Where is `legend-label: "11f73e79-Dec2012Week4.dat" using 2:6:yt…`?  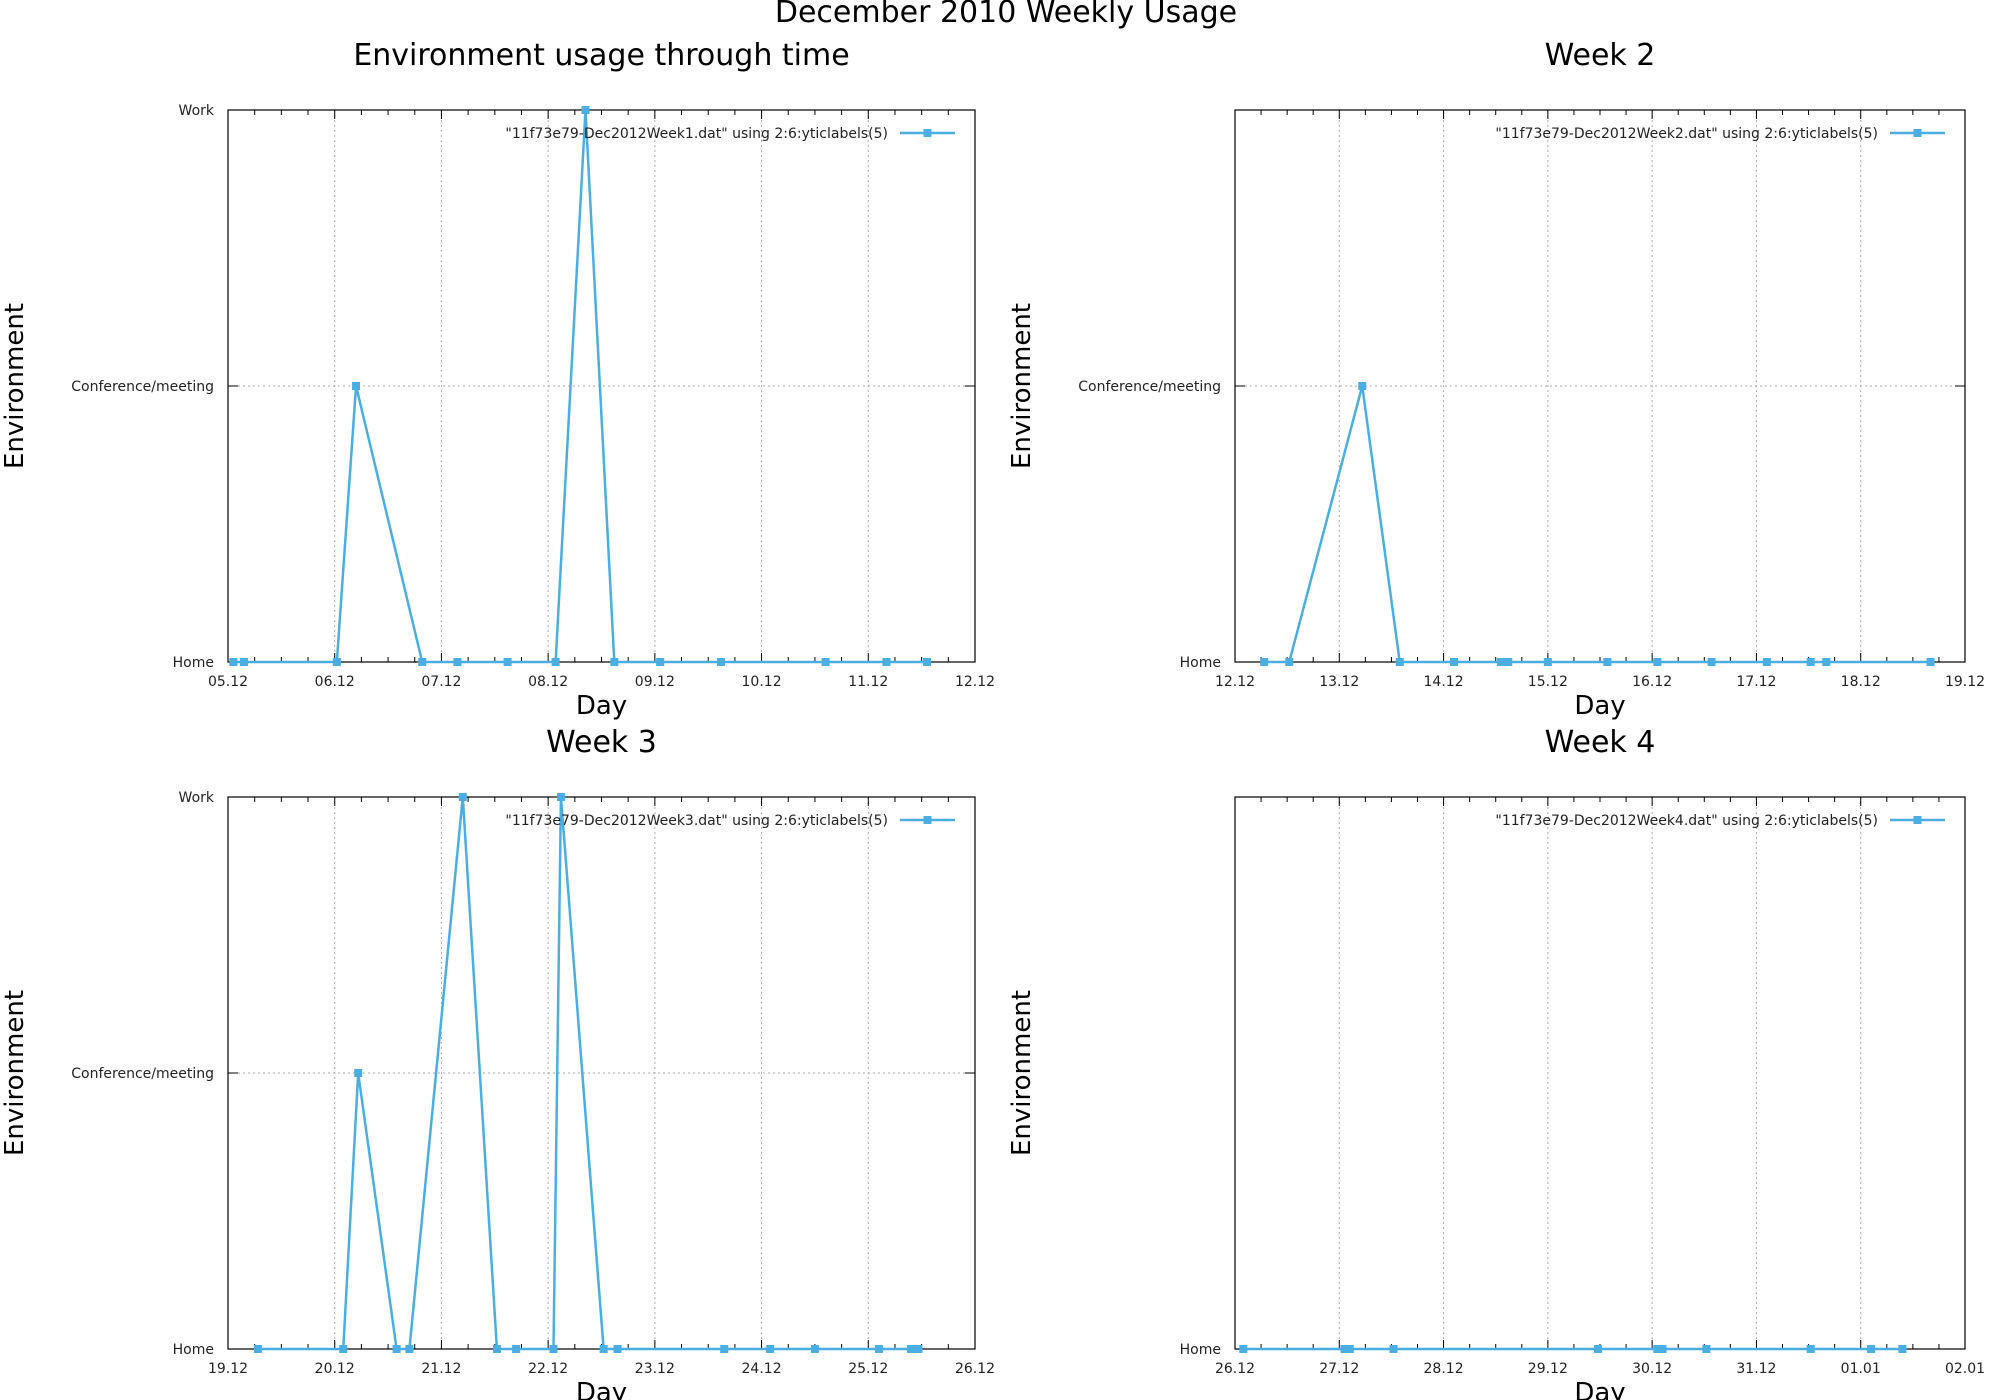
legend-label: "11f73e79-Dec2012Week4.dat" using 2:6:yt… is located at coordinates (1686, 821).